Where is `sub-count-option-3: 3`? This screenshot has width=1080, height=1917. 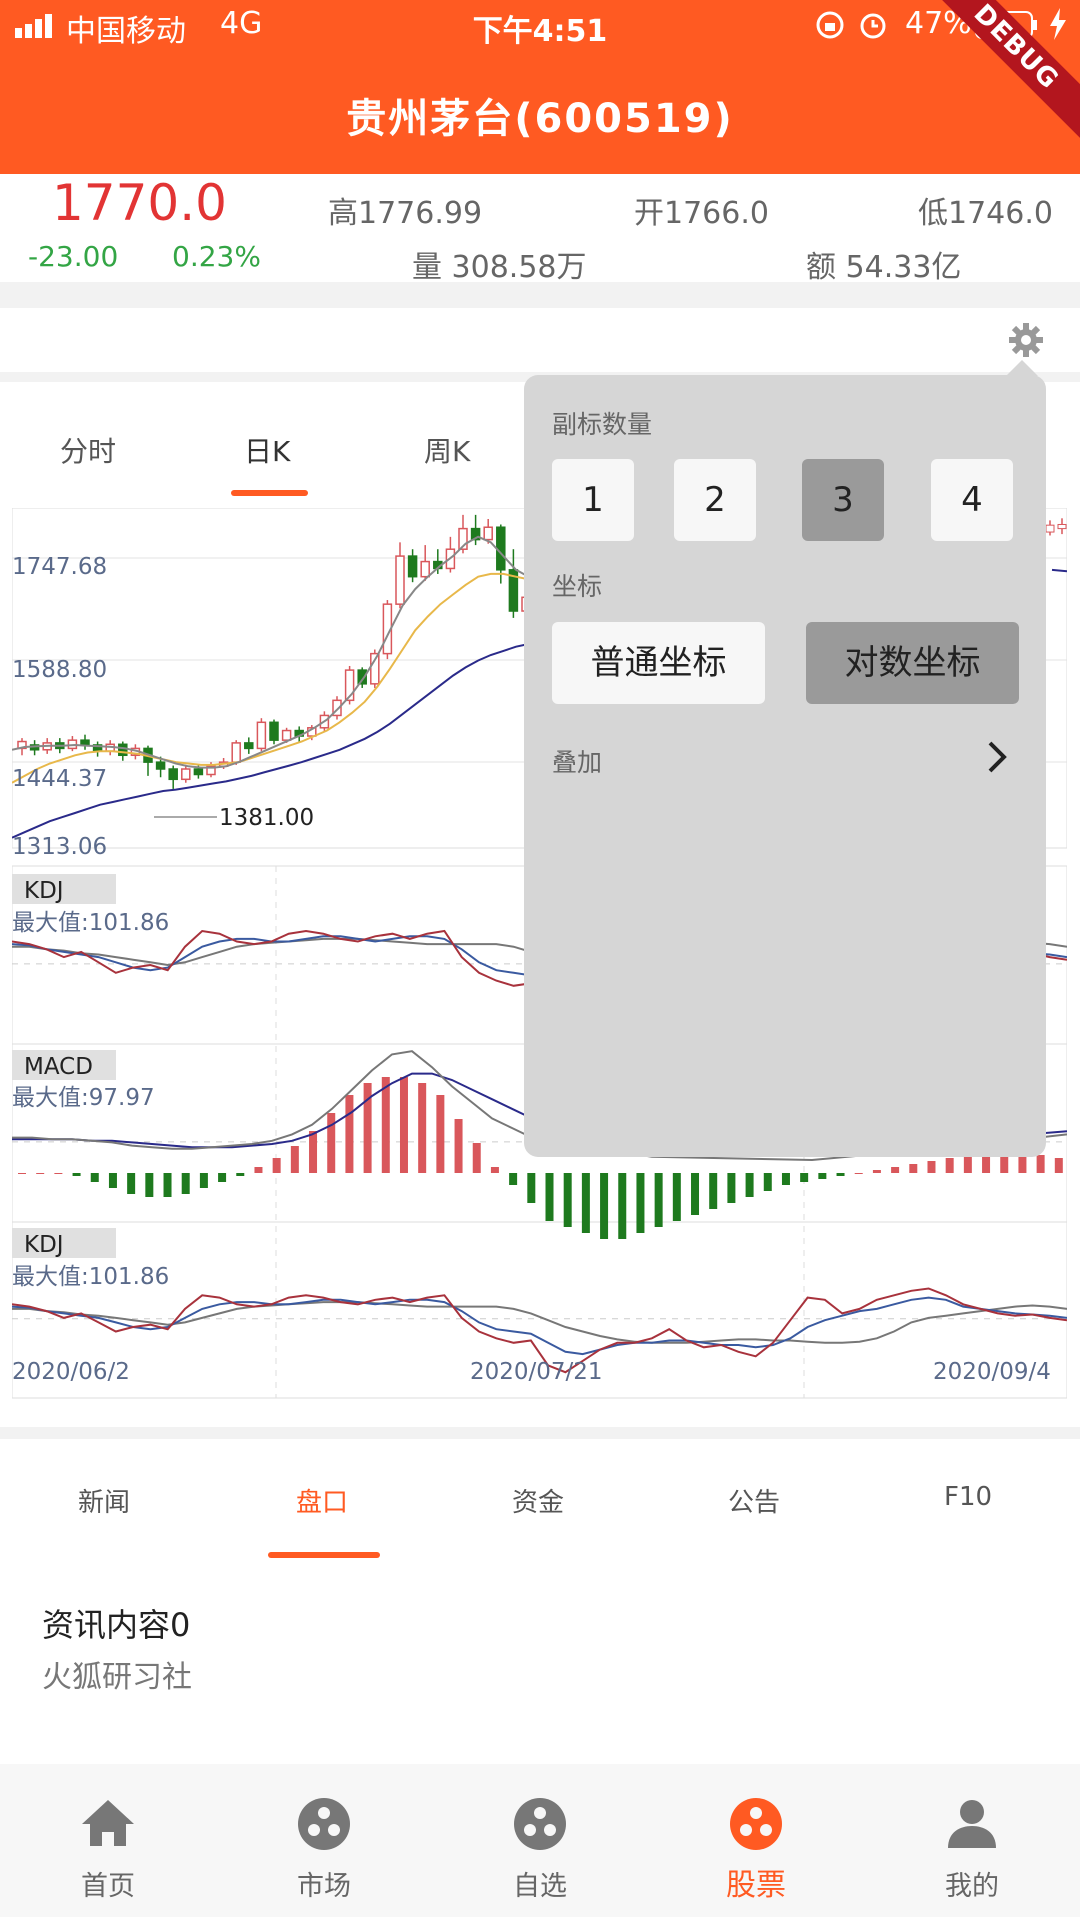
sub-count-option-3: 3 is located at coordinates (843, 500).